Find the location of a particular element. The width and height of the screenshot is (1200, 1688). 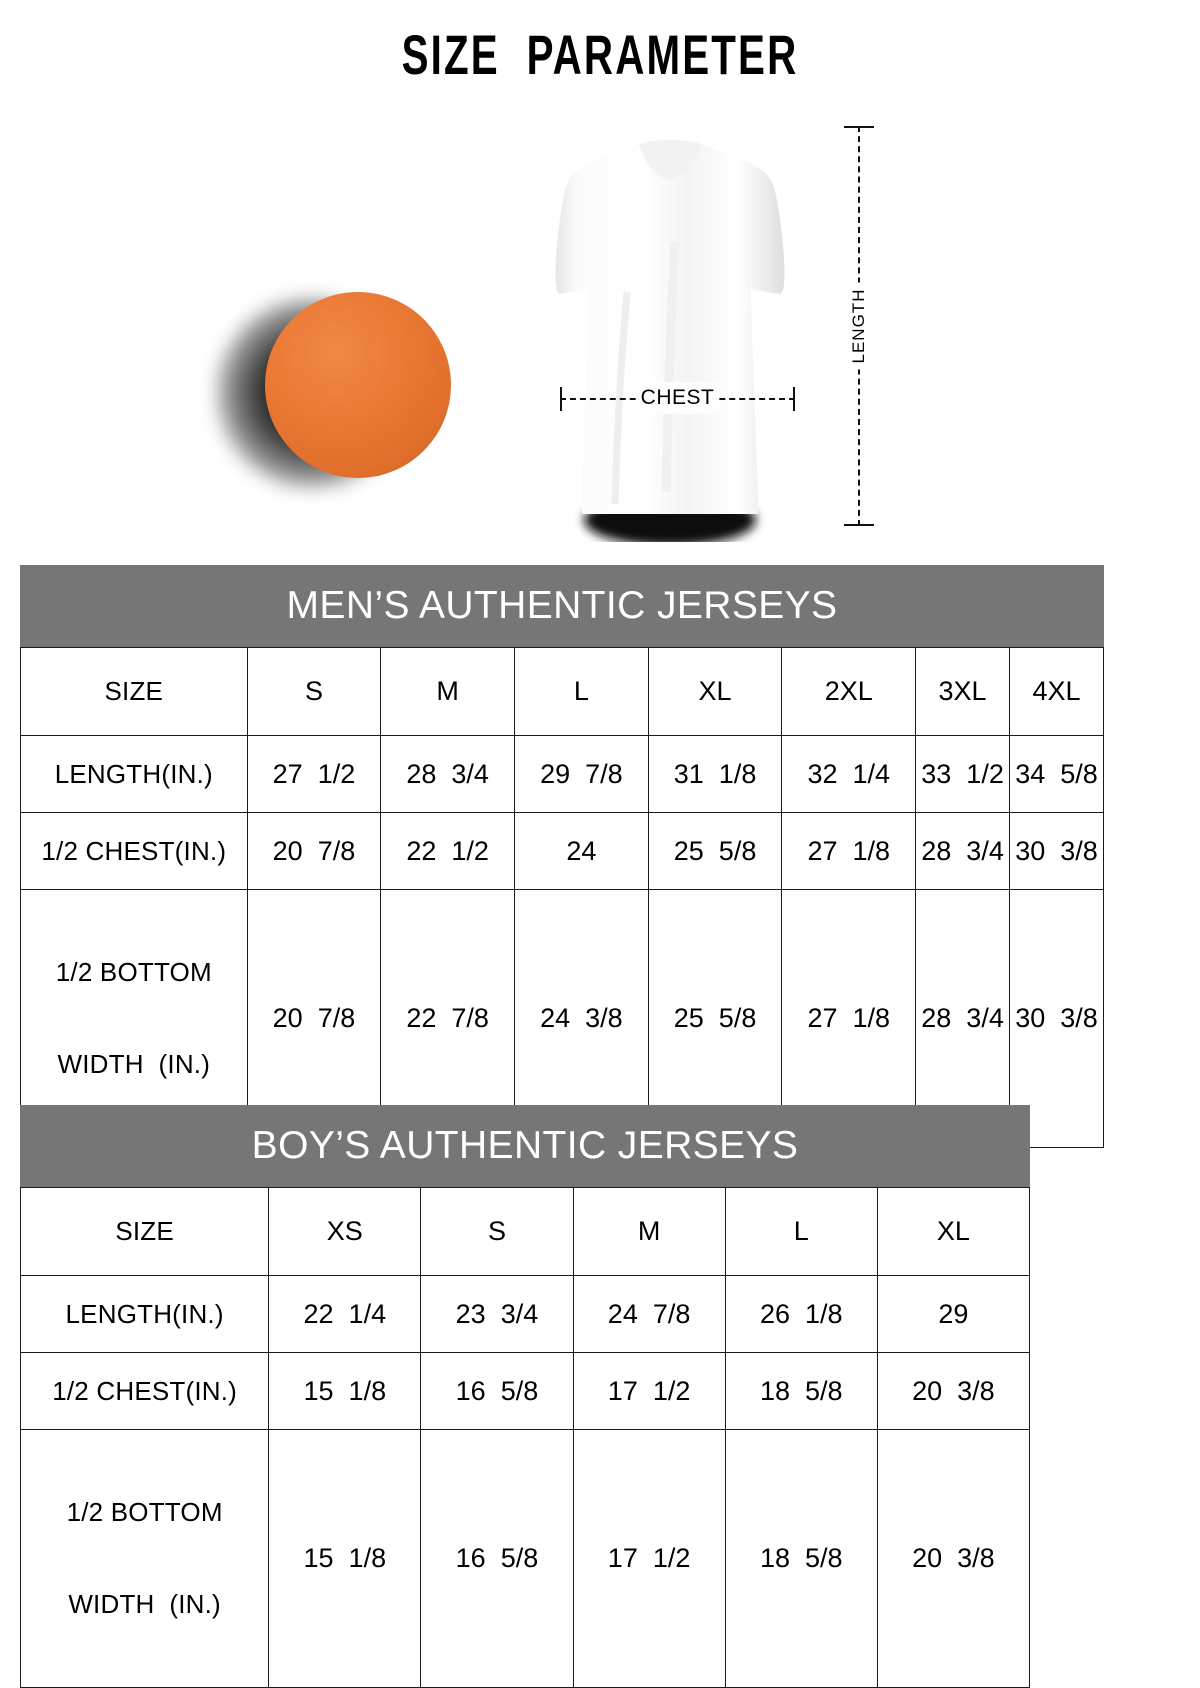

cell-chest-xl: 25 5/8 is located at coordinates (715, 851).